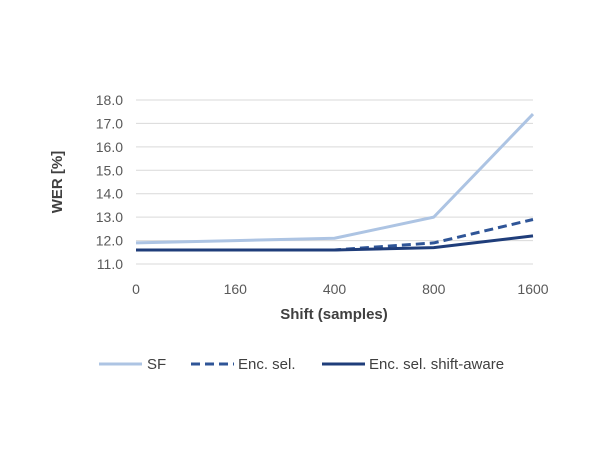 Image resolution: width=608 pixels, height=470 pixels. I want to click on y-tick-label: 11.0, so click(110, 264).